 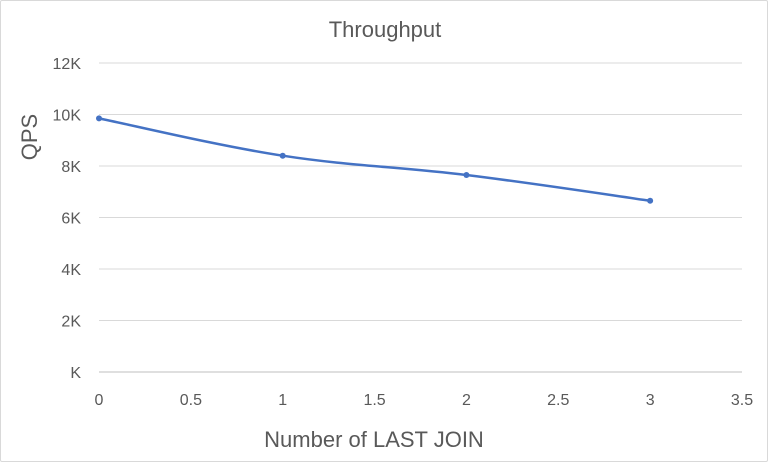 I want to click on x-axis-label: Number of LAST JOIN, so click(x=374, y=439).